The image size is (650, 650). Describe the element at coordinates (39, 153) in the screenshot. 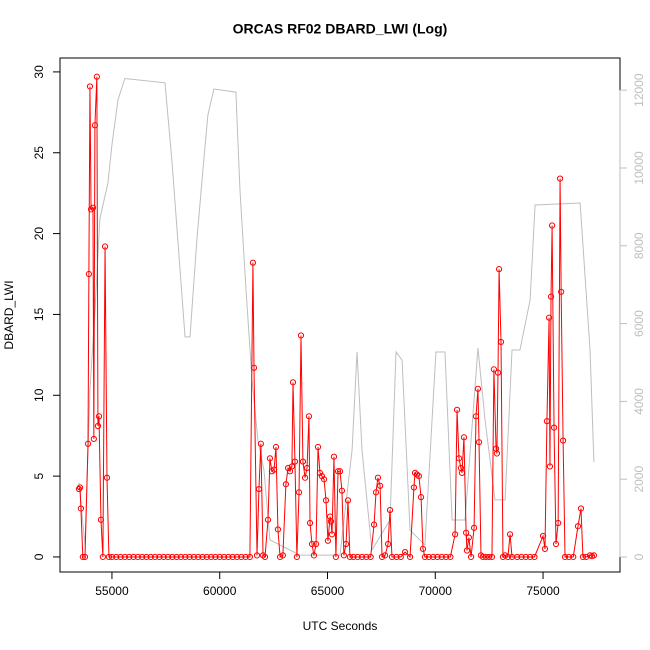

I see `y-tick-label: 25` at that location.